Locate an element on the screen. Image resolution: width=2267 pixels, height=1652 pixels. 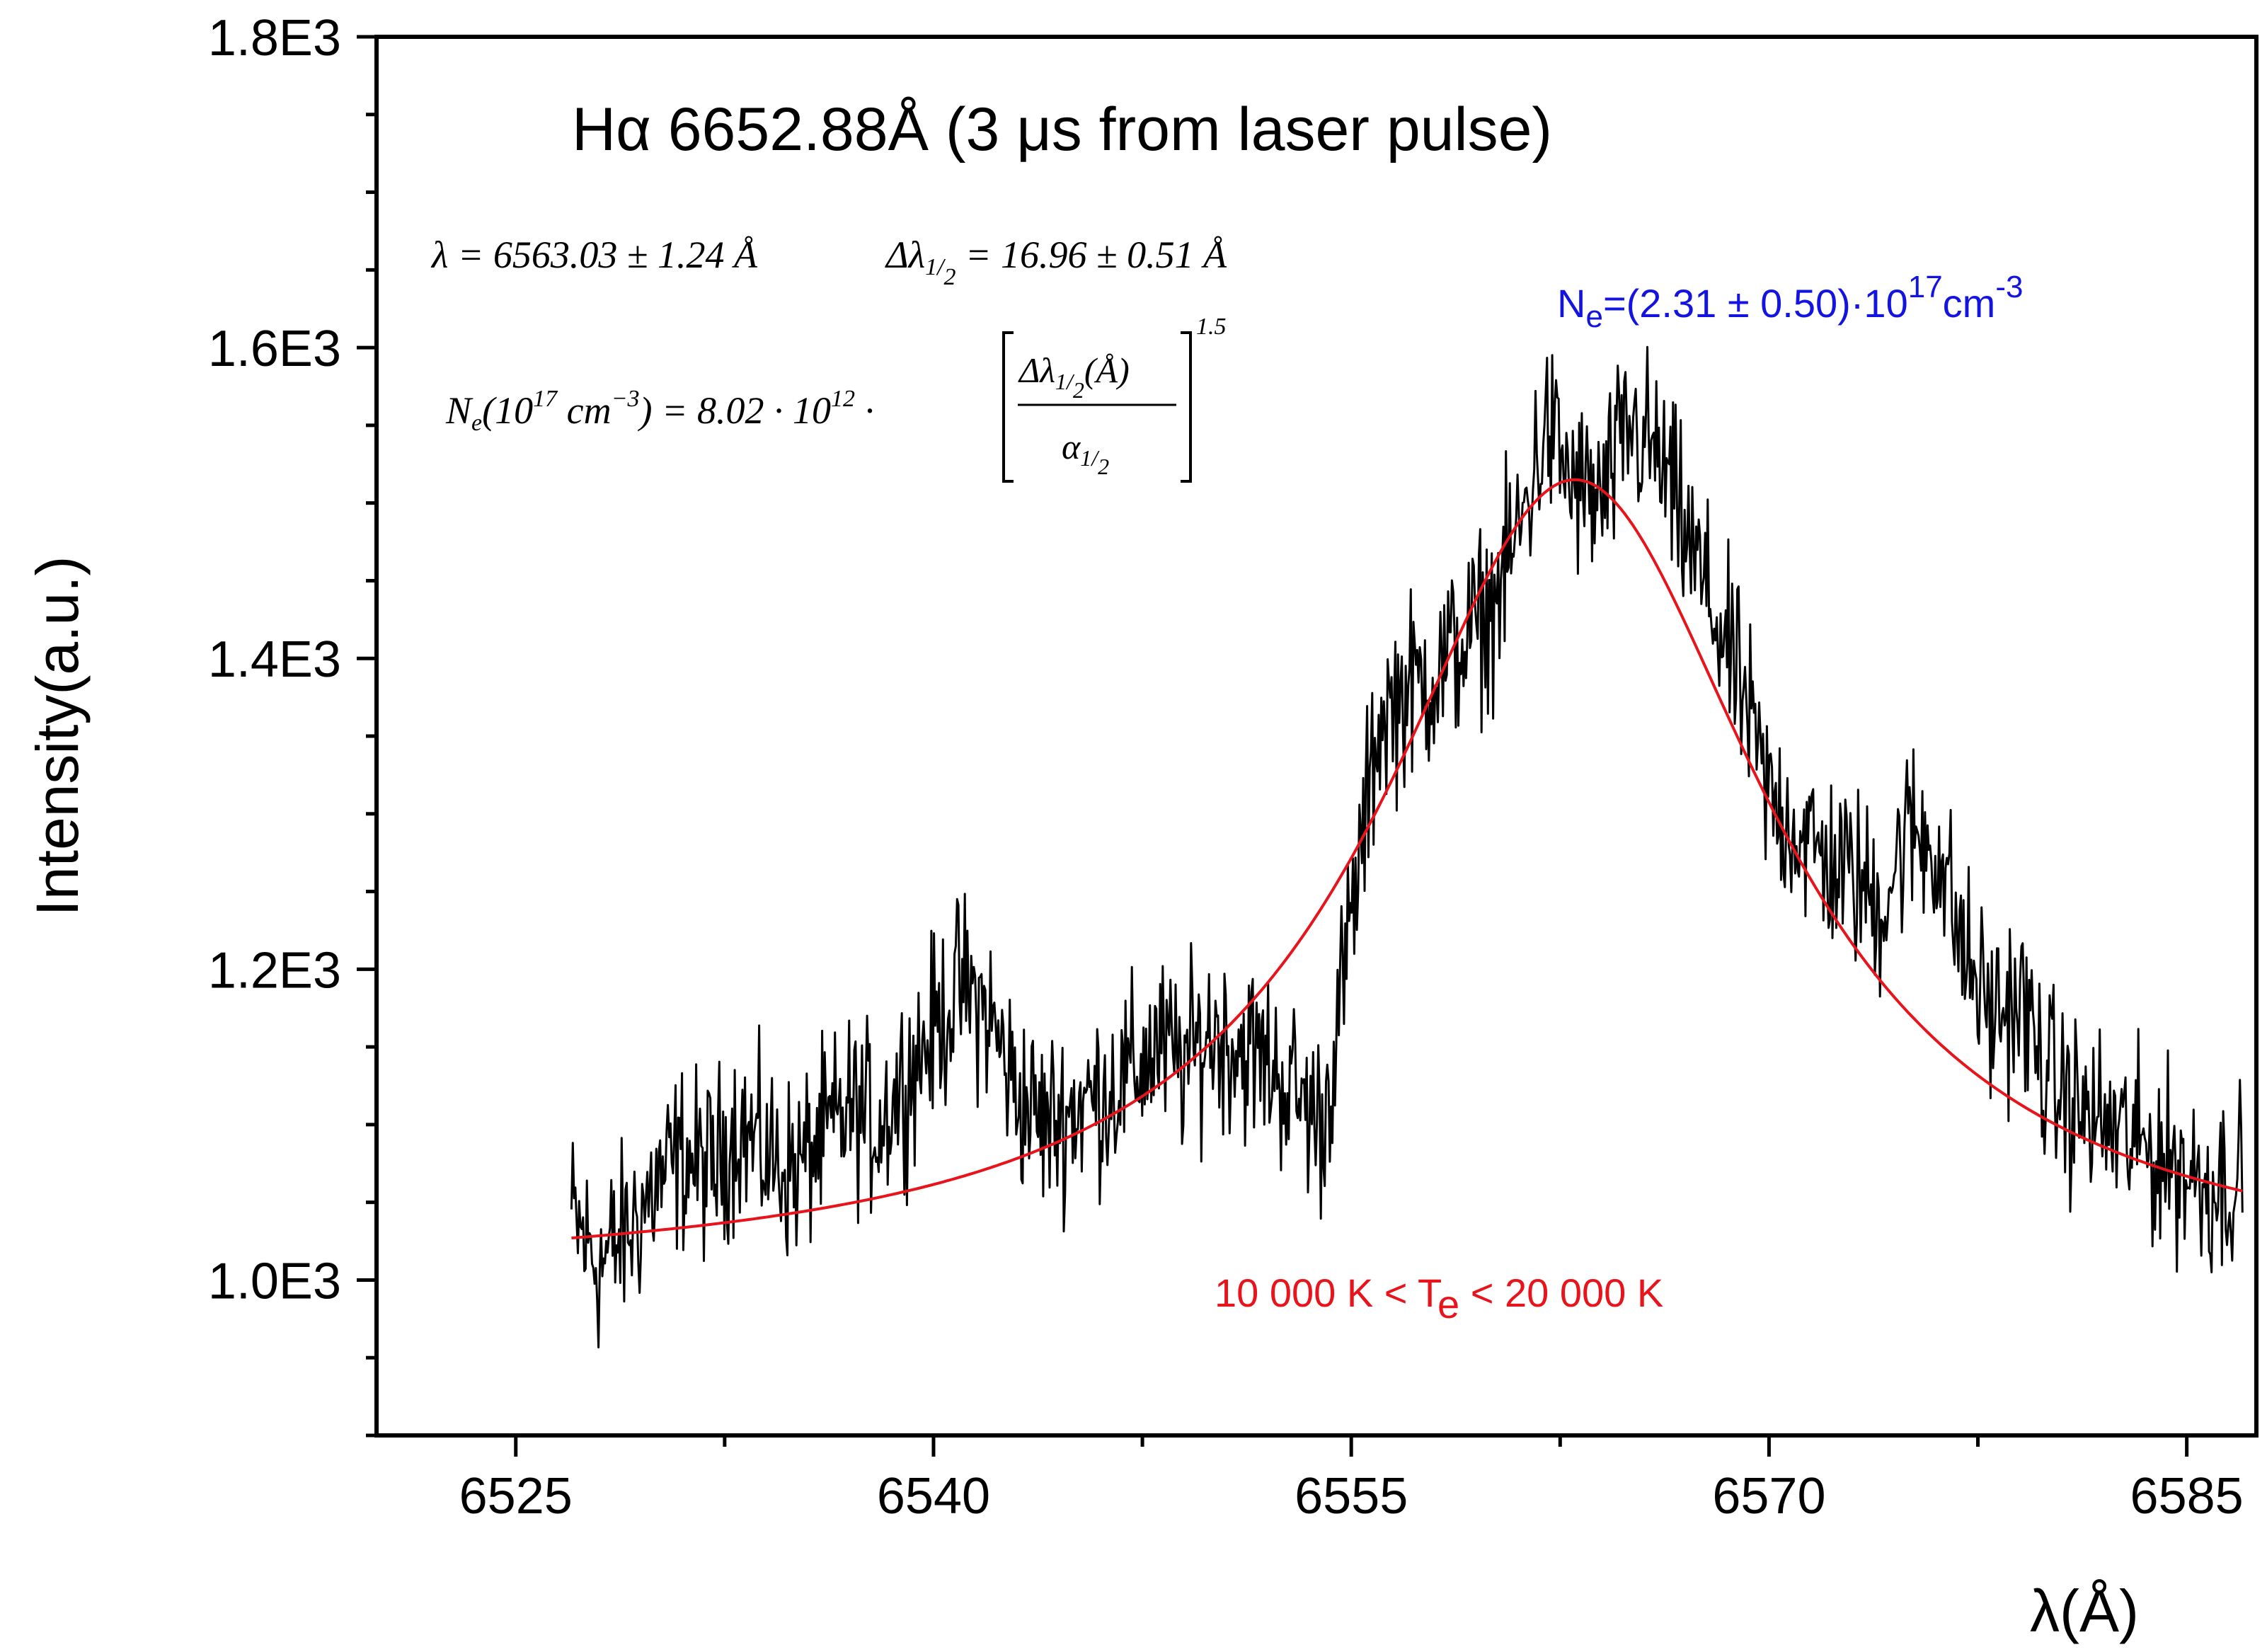
density-formula-power: 1.5 is located at coordinates (1211, 327).